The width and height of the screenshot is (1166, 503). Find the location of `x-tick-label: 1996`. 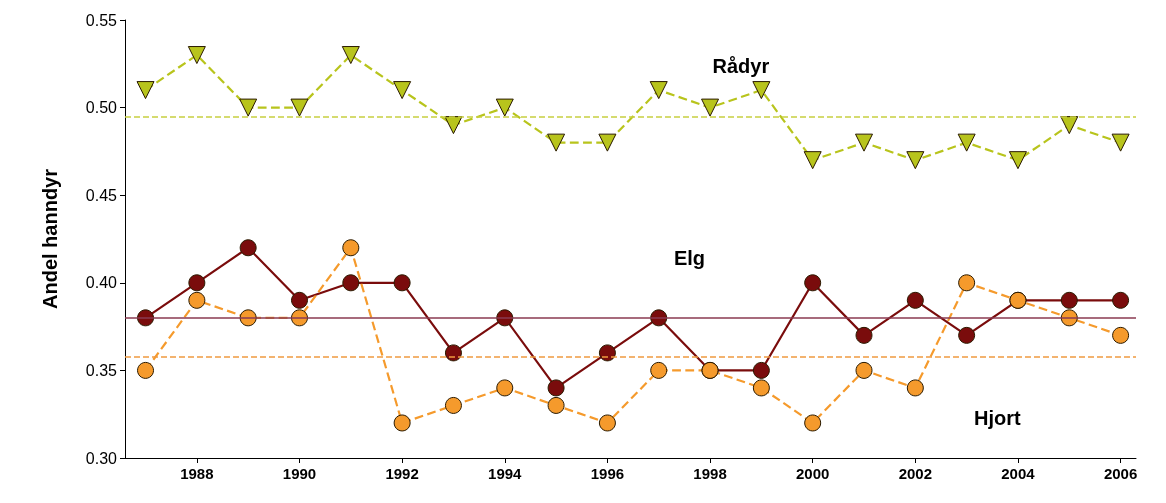

x-tick-label: 1996 is located at coordinates (607, 473).